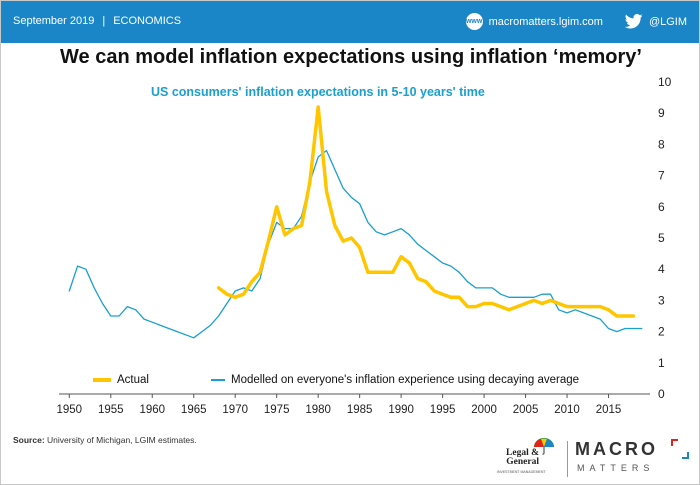 The width and height of the screenshot is (700, 485). Describe the element at coordinates (545, 21) in the screenshot. I see `website-link: macromatters.lgim.com` at that location.